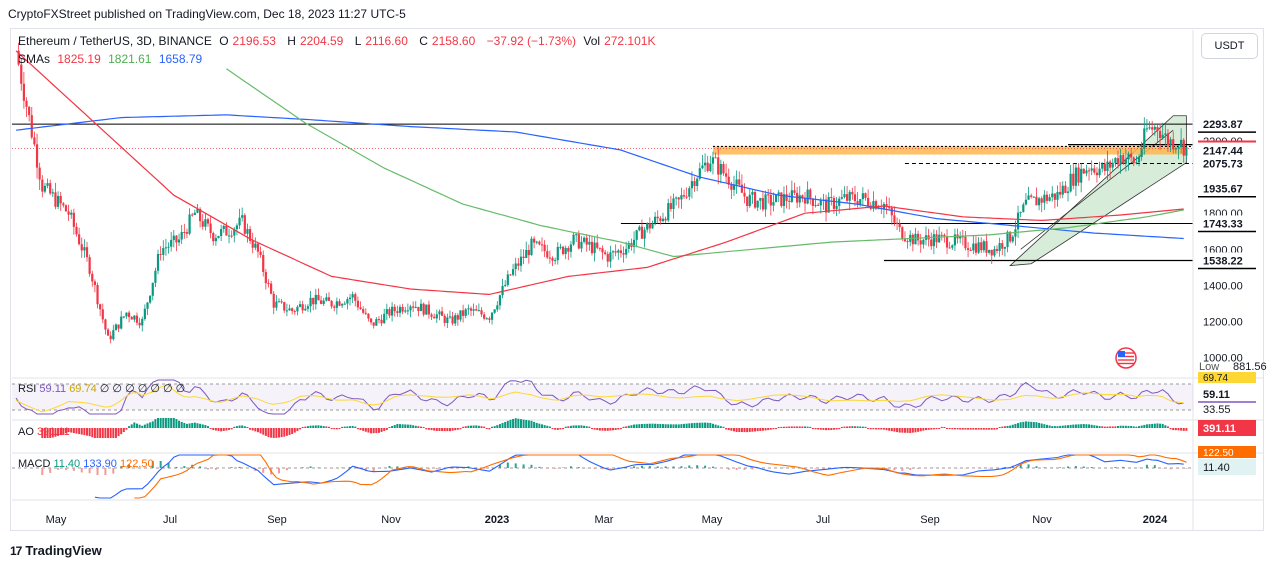 Image resolution: width=1273 pixels, height=568 pixels. I want to click on ao-legend: AO 391.11, so click(44, 432).